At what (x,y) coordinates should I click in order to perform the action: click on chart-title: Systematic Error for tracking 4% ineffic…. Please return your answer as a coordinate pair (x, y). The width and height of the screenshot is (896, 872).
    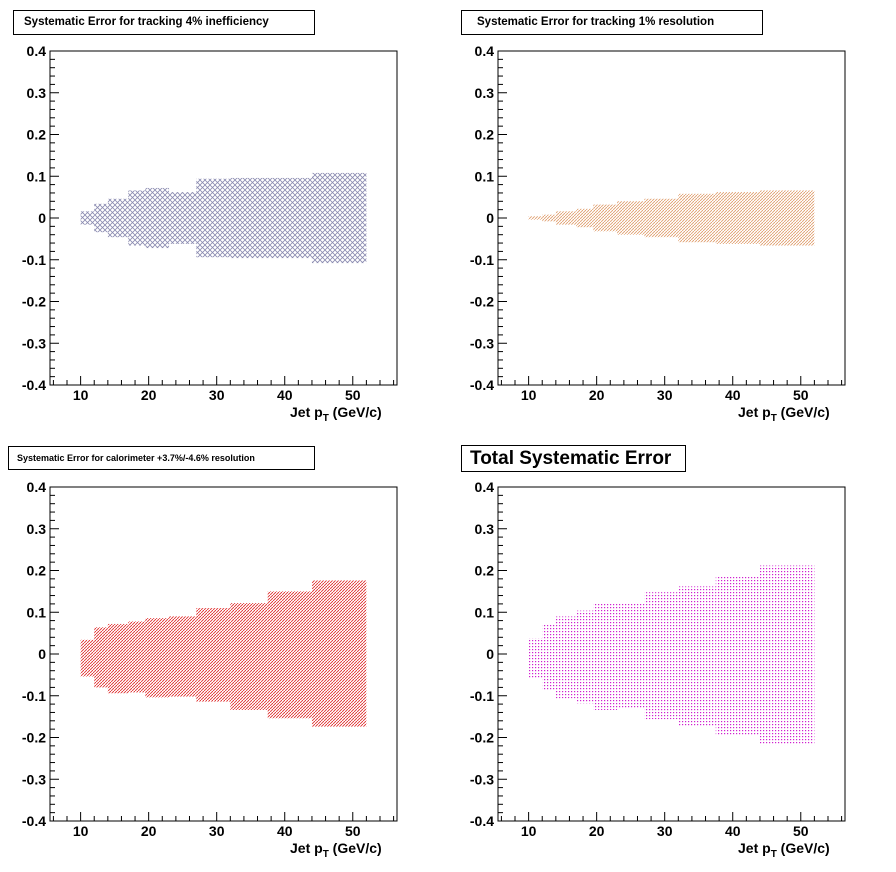
    Looking at the image, I should click on (164, 22).